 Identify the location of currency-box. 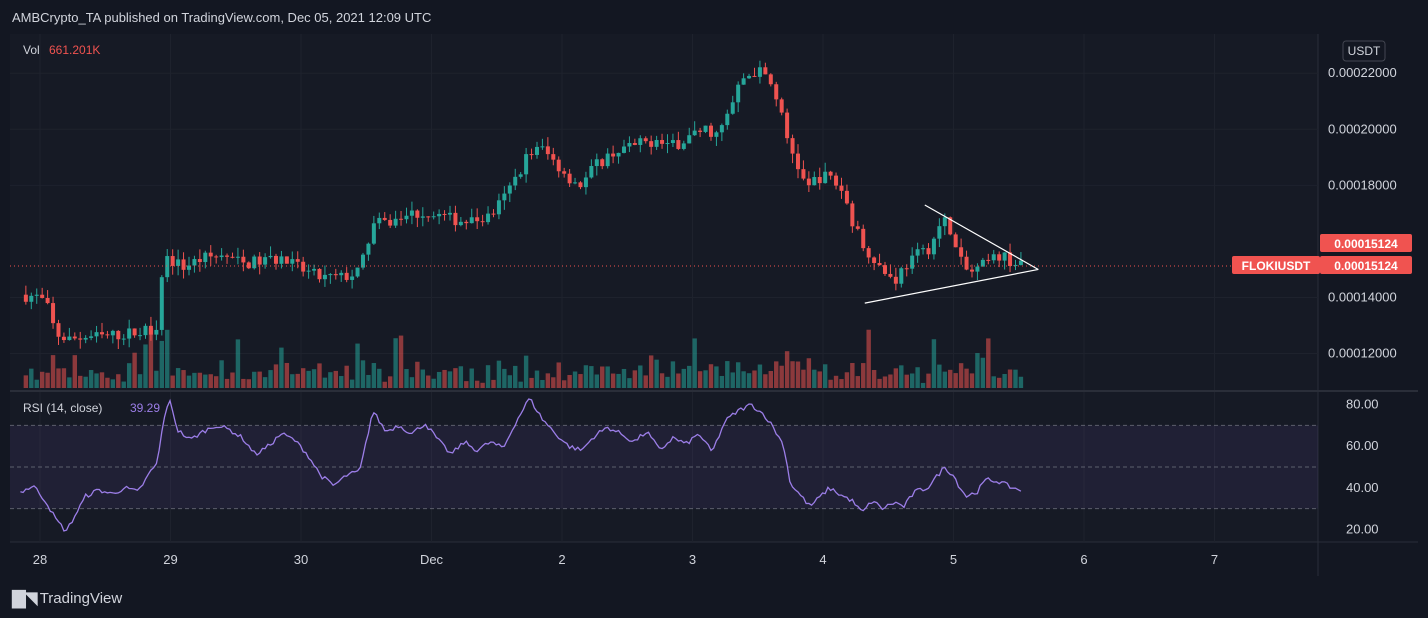
(1364, 51).